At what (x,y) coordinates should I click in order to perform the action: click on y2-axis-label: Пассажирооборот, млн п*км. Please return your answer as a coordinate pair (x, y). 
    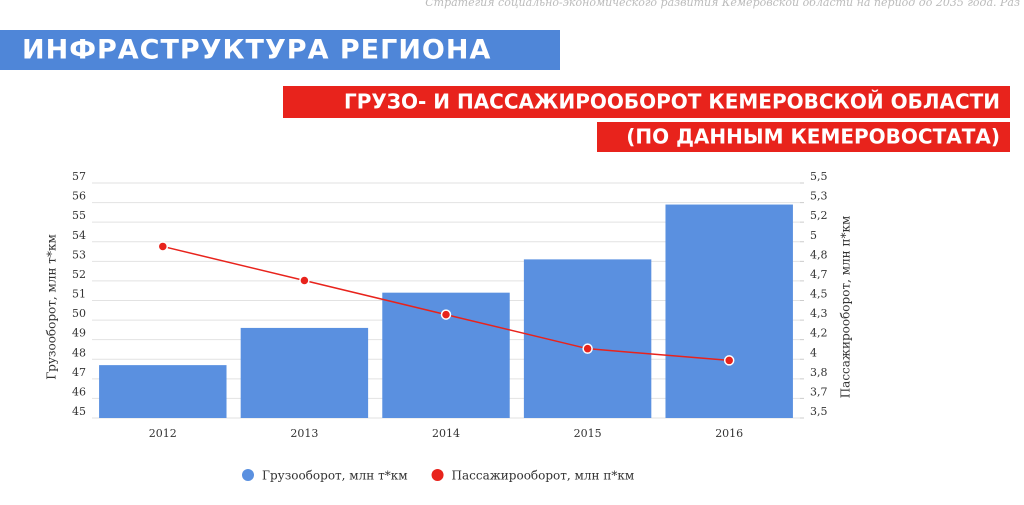
    Looking at the image, I should click on (846, 307).